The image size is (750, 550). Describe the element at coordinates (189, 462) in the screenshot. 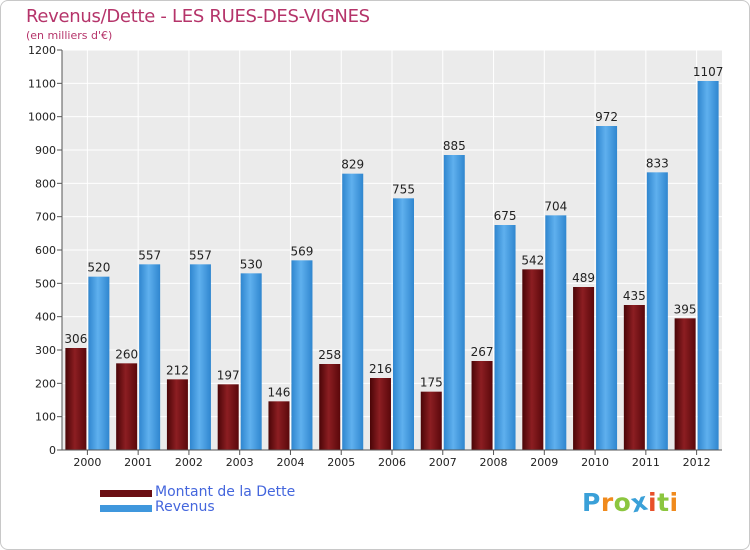

I see `x-tick-label: 2002` at that location.